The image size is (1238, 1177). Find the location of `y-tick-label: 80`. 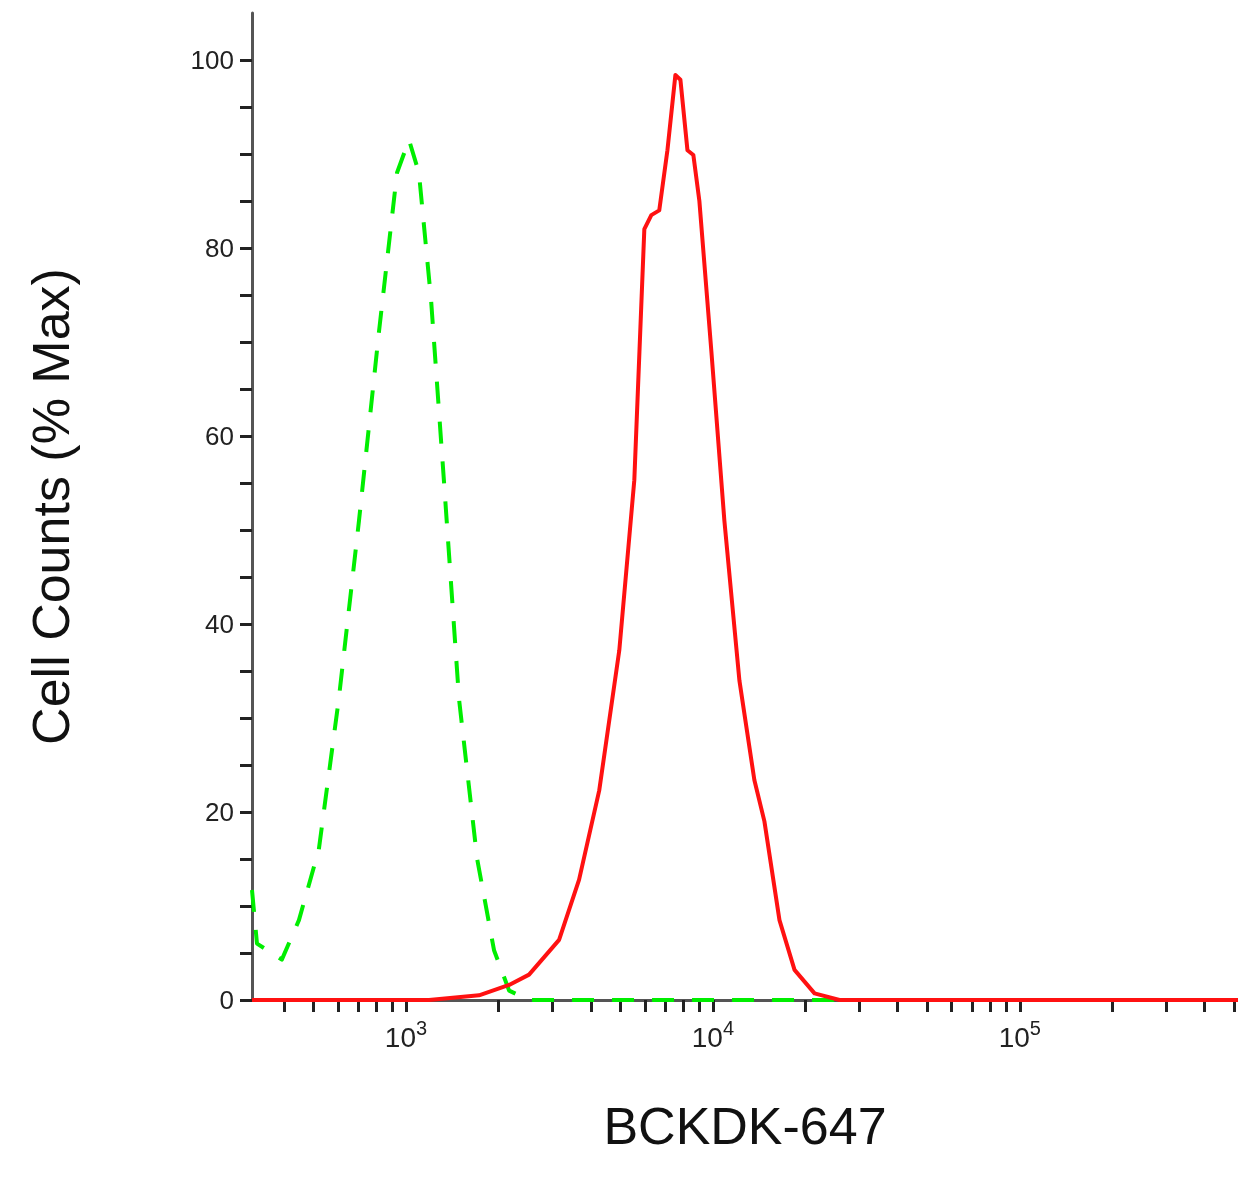

y-tick-label: 80 is located at coordinates (219, 248).